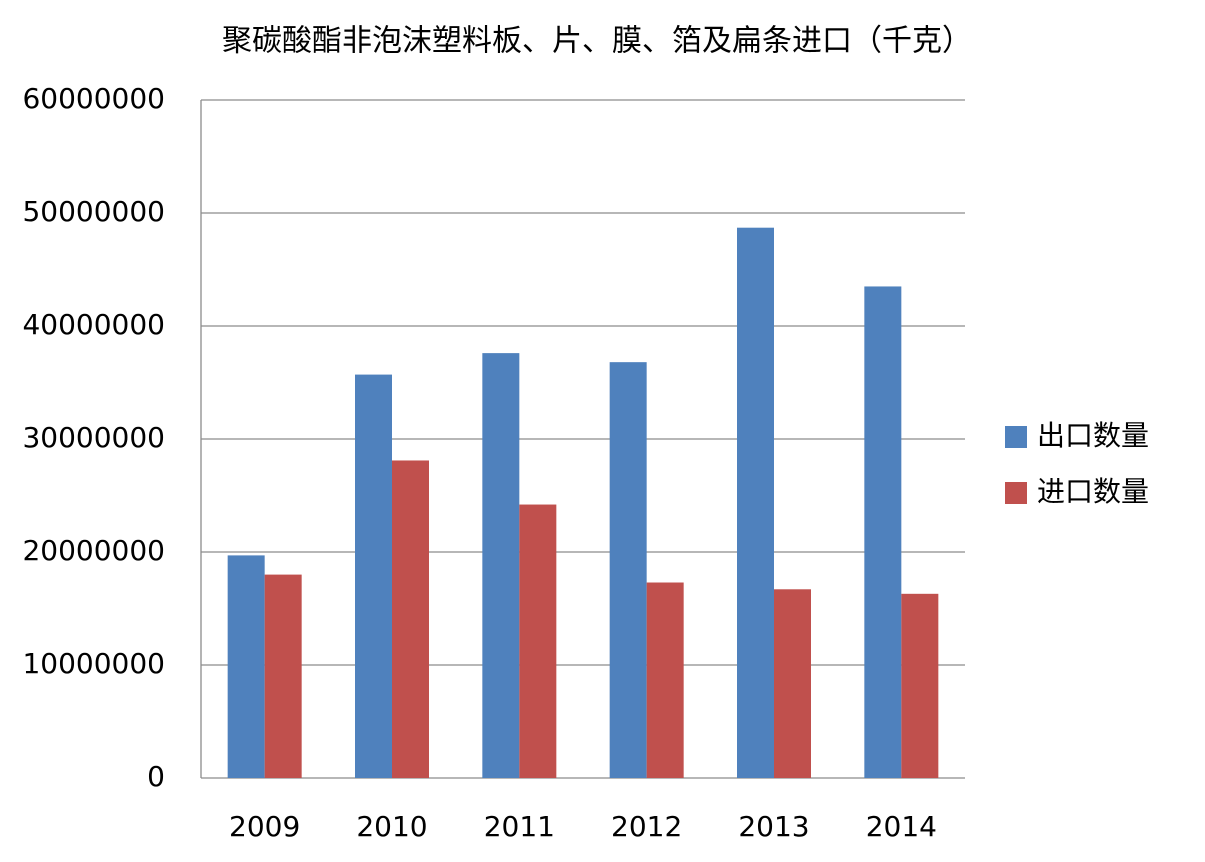 This screenshot has width=1205, height=862. I want to click on x-tick-label: 2011, so click(519, 826).